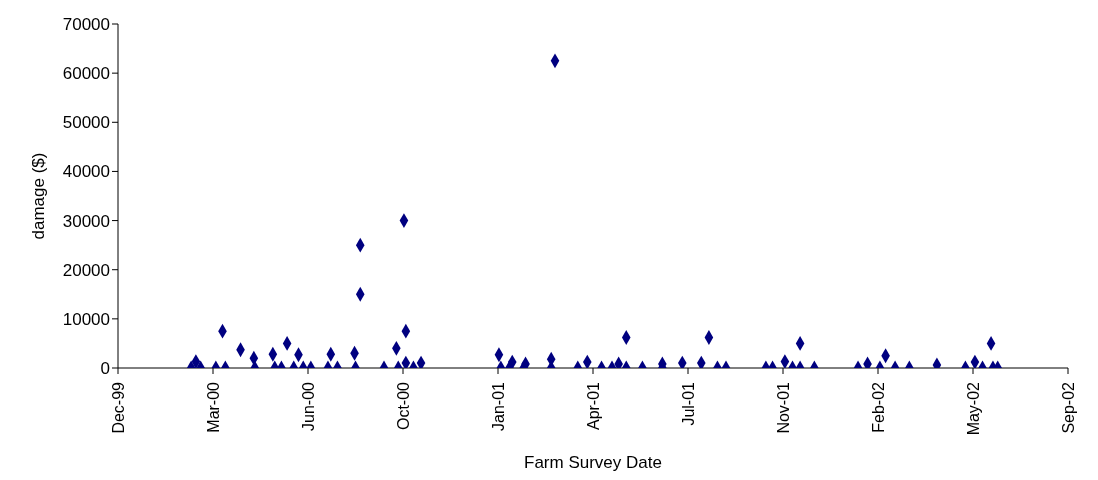 The image size is (1098, 480). I want to click on x-tick-label: May-02, so click(973, 408).